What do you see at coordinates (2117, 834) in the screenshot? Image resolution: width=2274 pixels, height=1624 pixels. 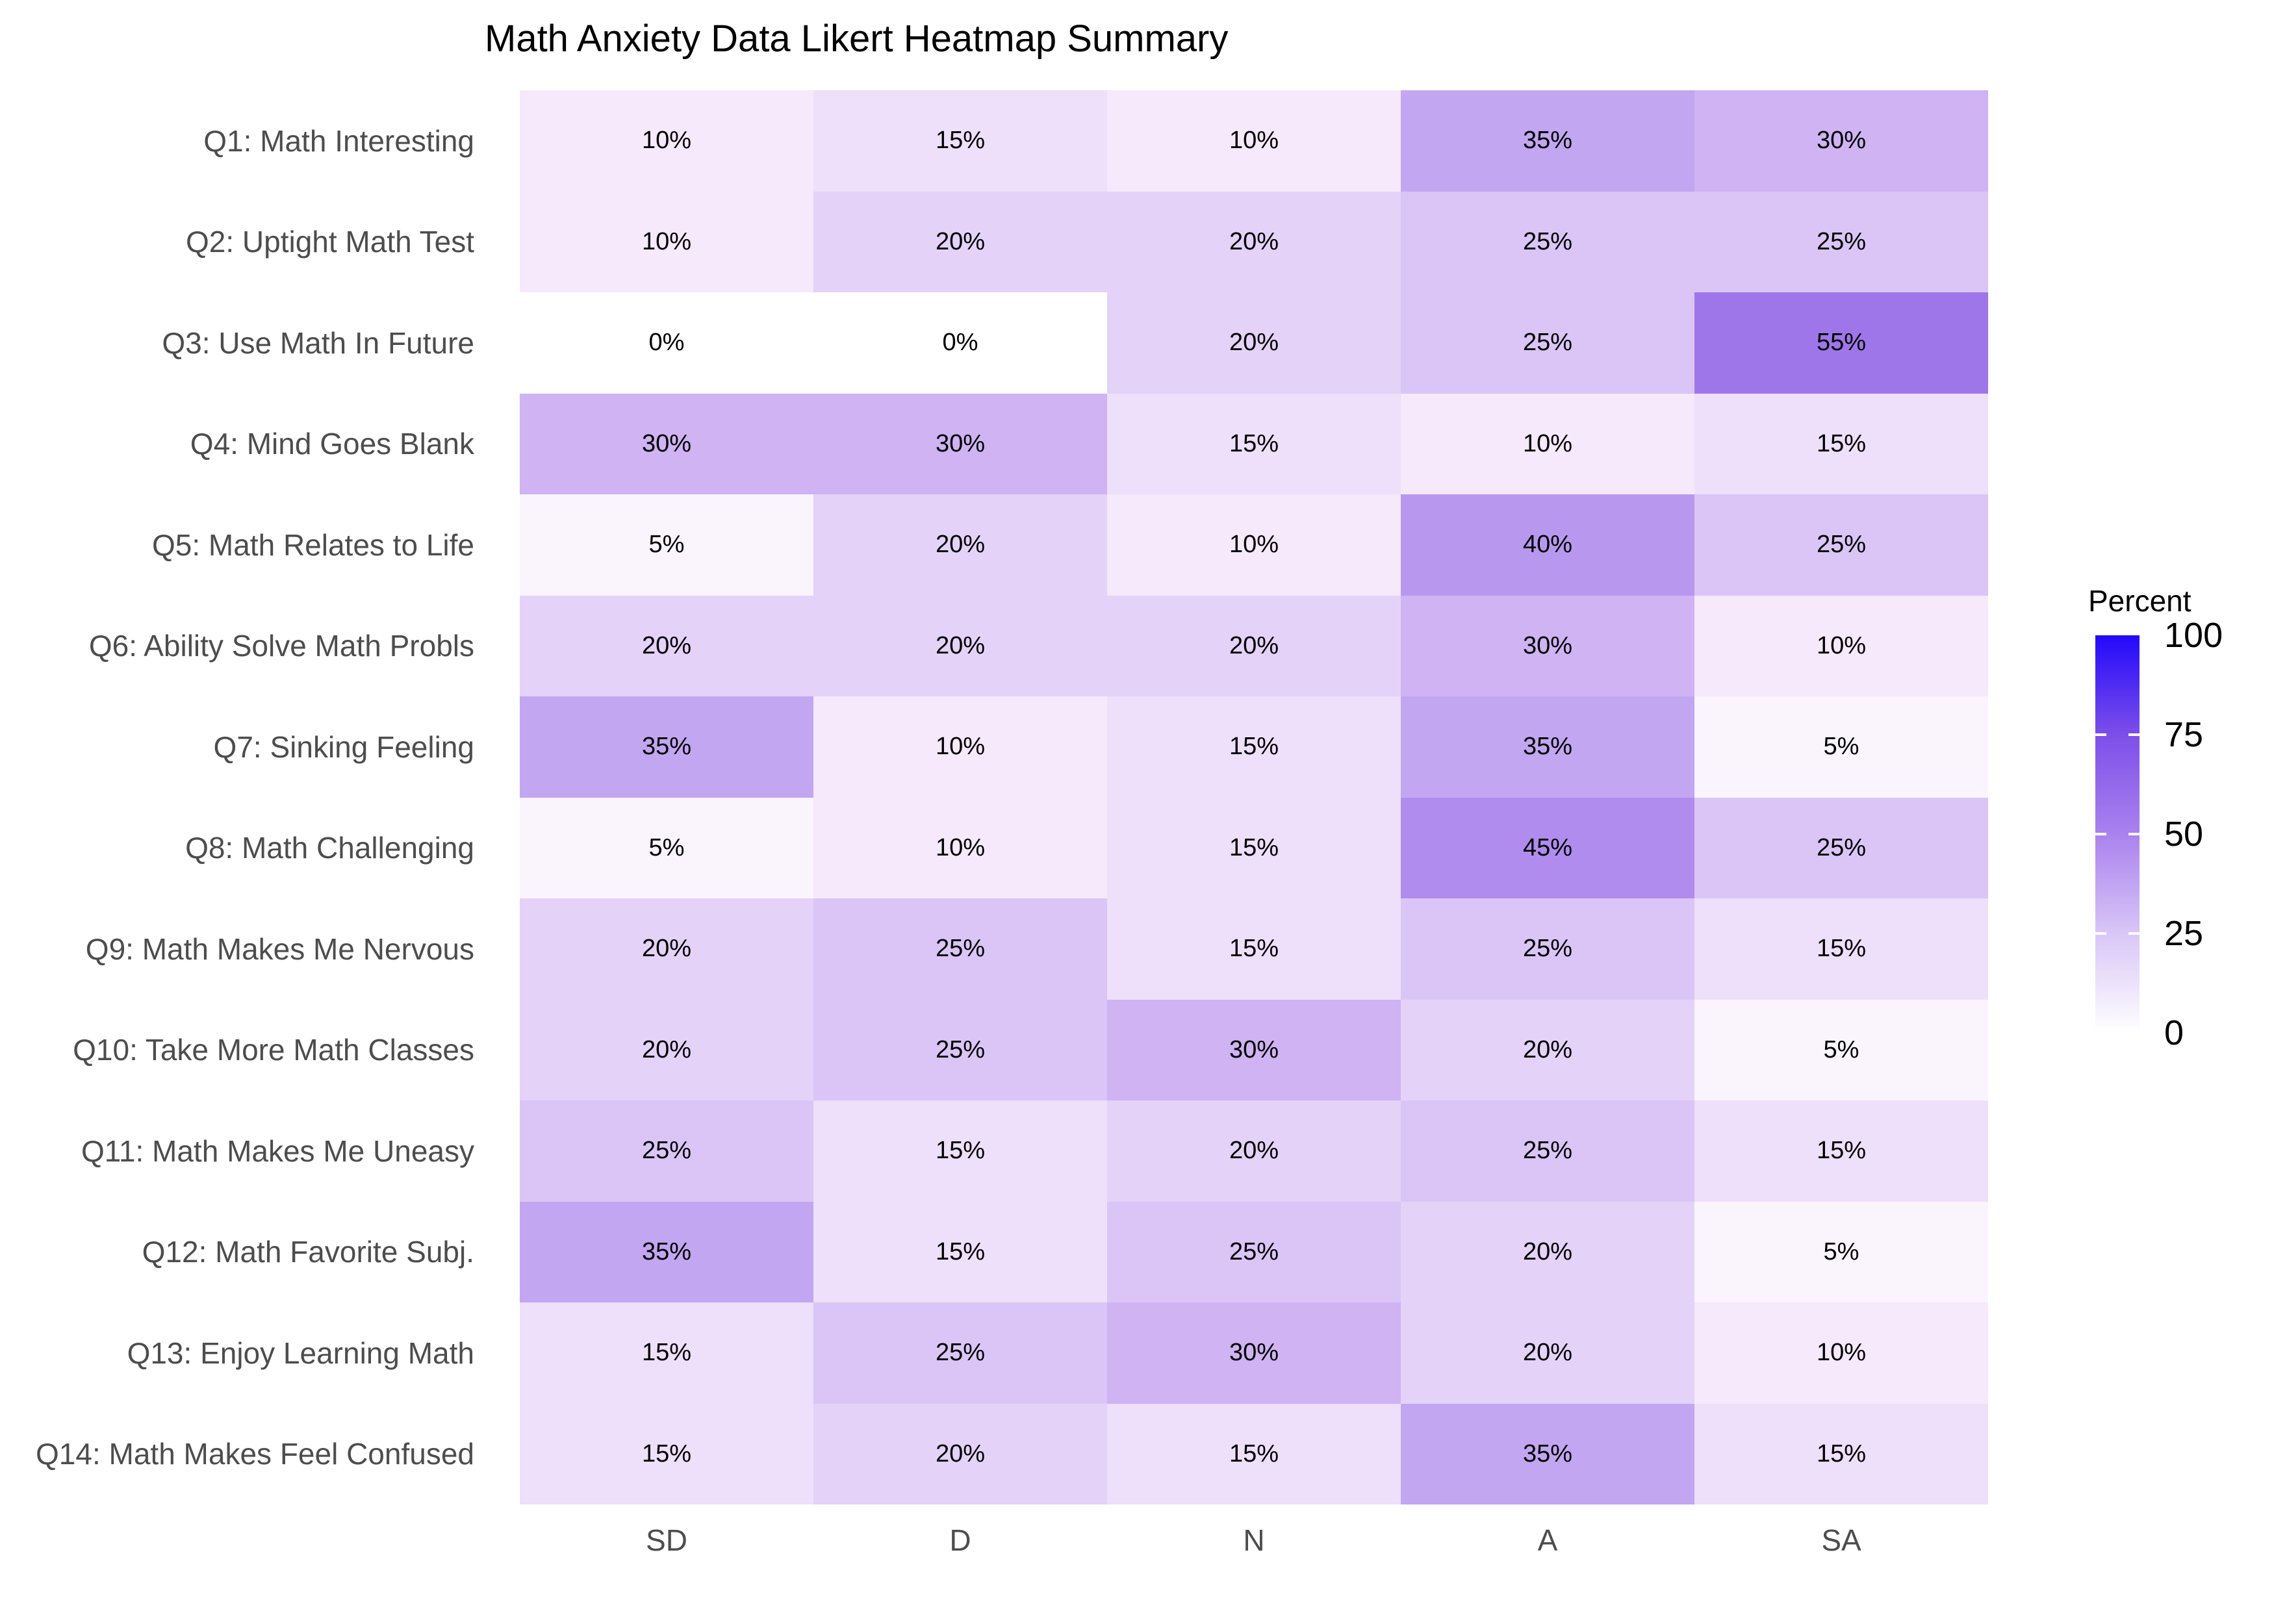 I see `legend-gradient-bar` at bounding box center [2117, 834].